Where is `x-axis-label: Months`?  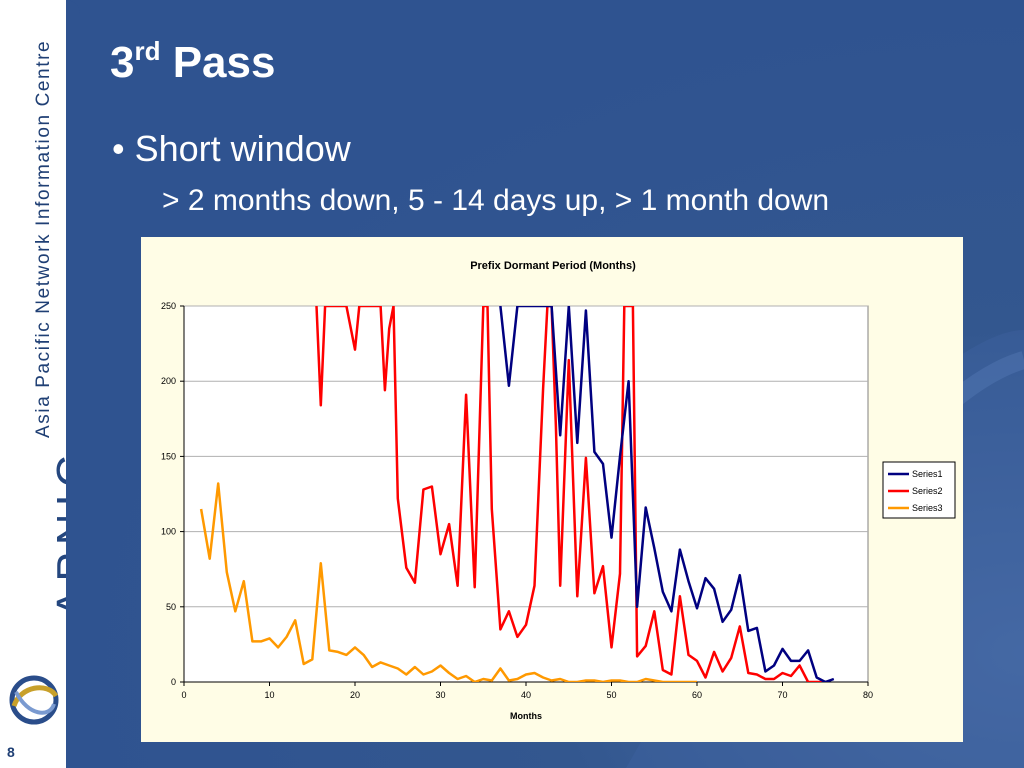 x-axis-label: Months is located at coordinates (526, 716).